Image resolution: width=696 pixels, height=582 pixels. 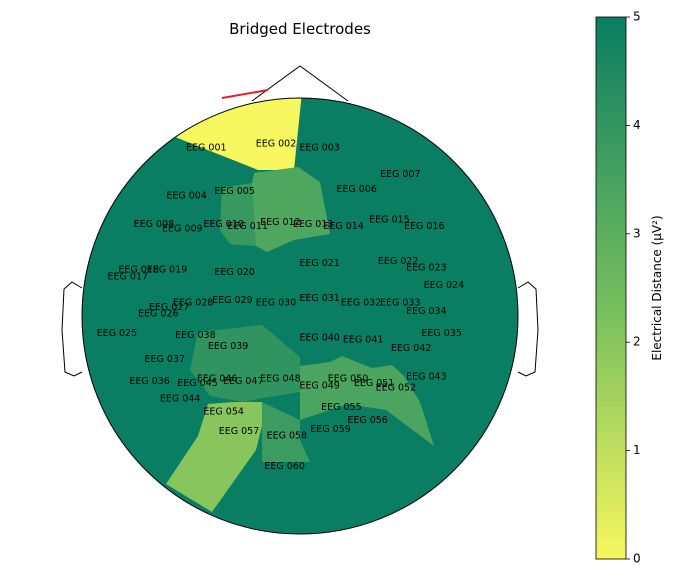 What do you see at coordinates (637, 450) in the screenshot?
I see `colorbar-tick-label: 1` at bounding box center [637, 450].